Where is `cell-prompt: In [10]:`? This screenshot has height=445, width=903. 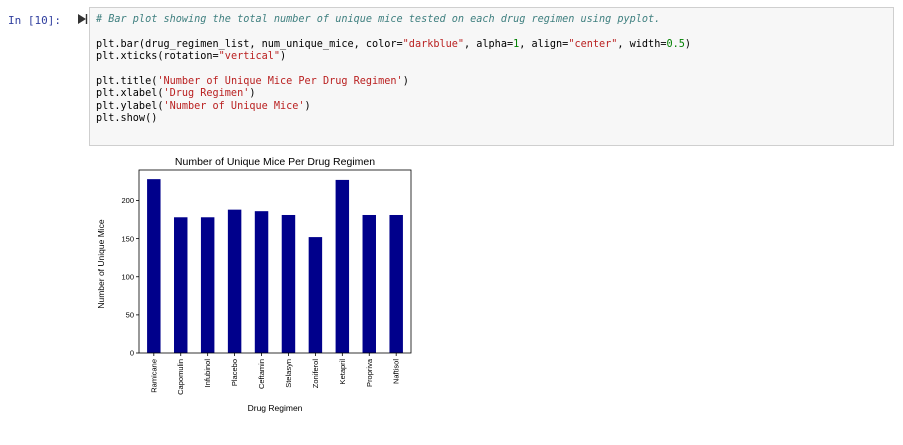 cell-prompt: In [10]: is located at coordinates (34, 20).